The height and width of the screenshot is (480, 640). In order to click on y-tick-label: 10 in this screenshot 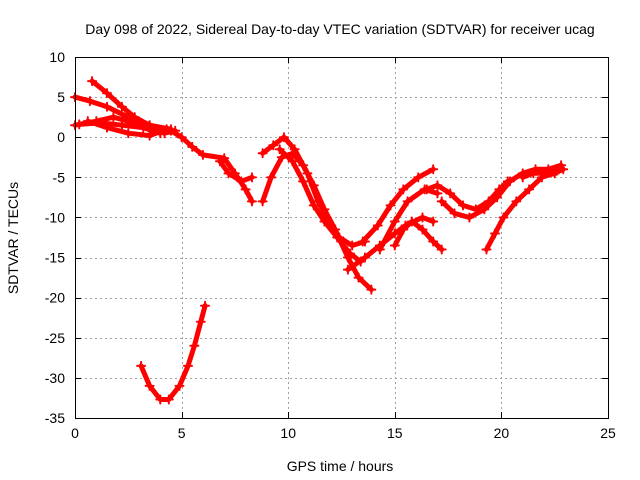, I will do `click(57, 57)`.